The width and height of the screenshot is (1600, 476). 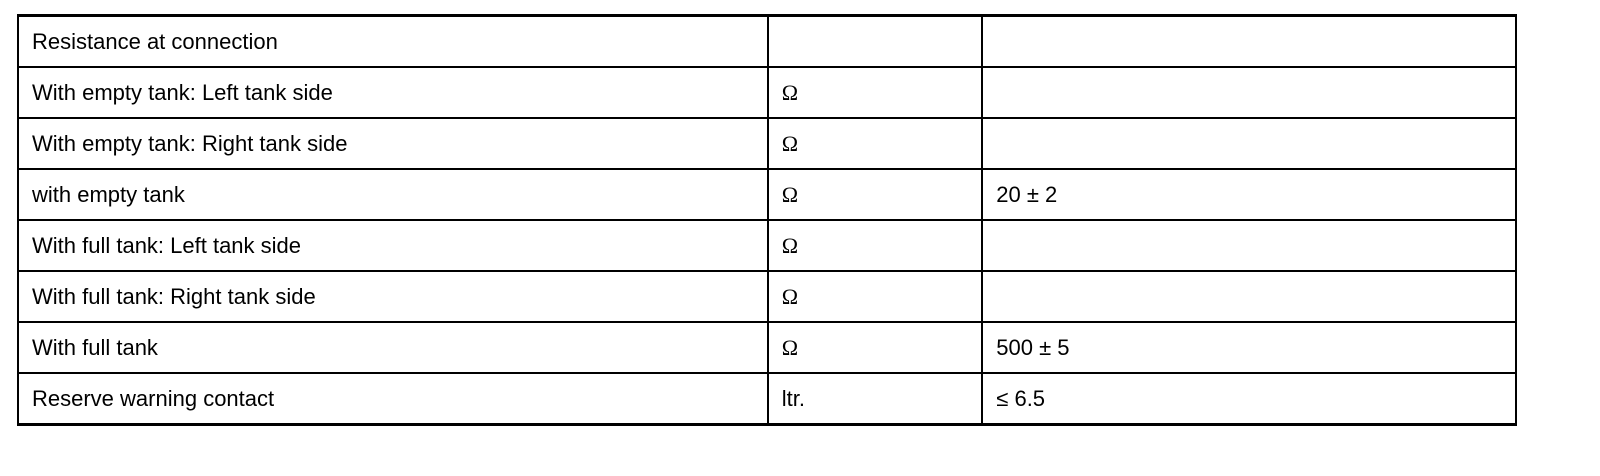 I want to click on table-row: With empty tank: Right tank side Ω, so click(x=767, y=143).